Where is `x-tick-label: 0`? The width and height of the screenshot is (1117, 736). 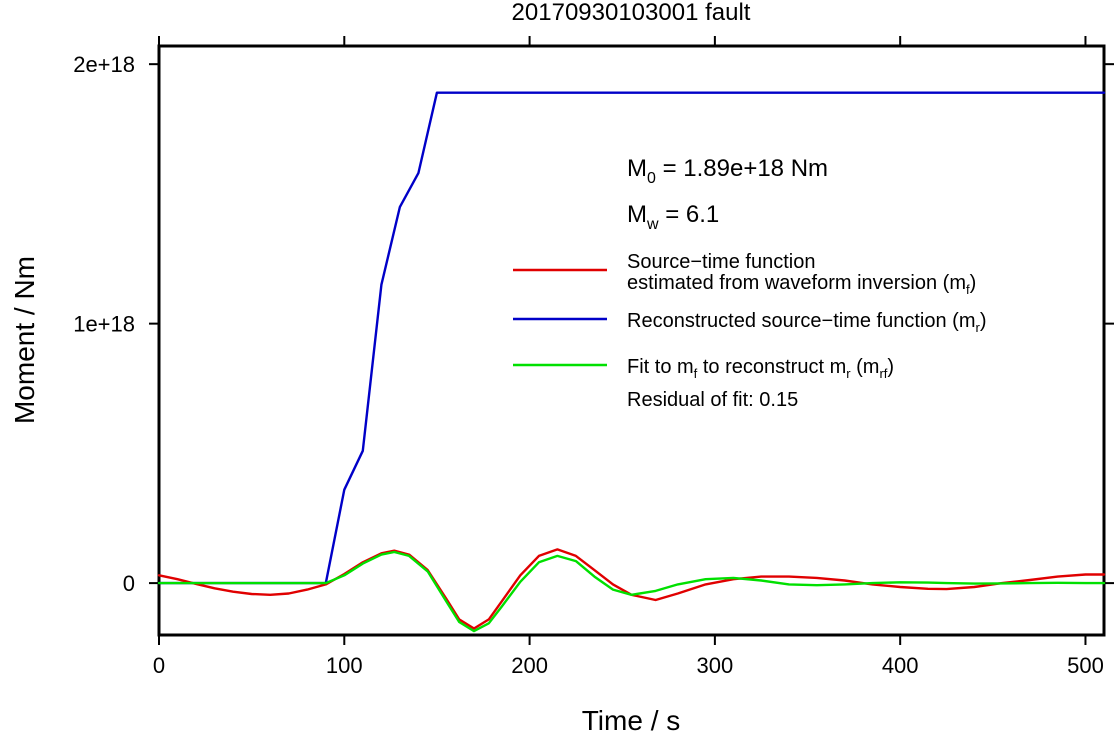 x-tick-label: 0 is located at coordinates (159, 665).